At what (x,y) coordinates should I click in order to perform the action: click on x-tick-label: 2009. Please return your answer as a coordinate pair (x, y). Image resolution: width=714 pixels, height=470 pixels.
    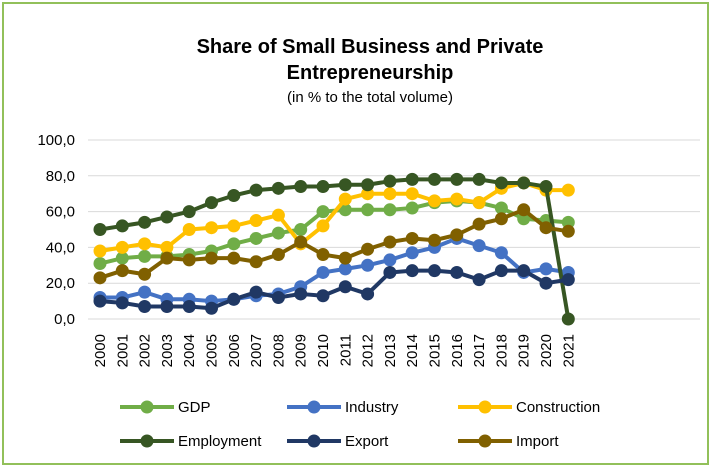
    Looking at the image, I should click on (301, 350).